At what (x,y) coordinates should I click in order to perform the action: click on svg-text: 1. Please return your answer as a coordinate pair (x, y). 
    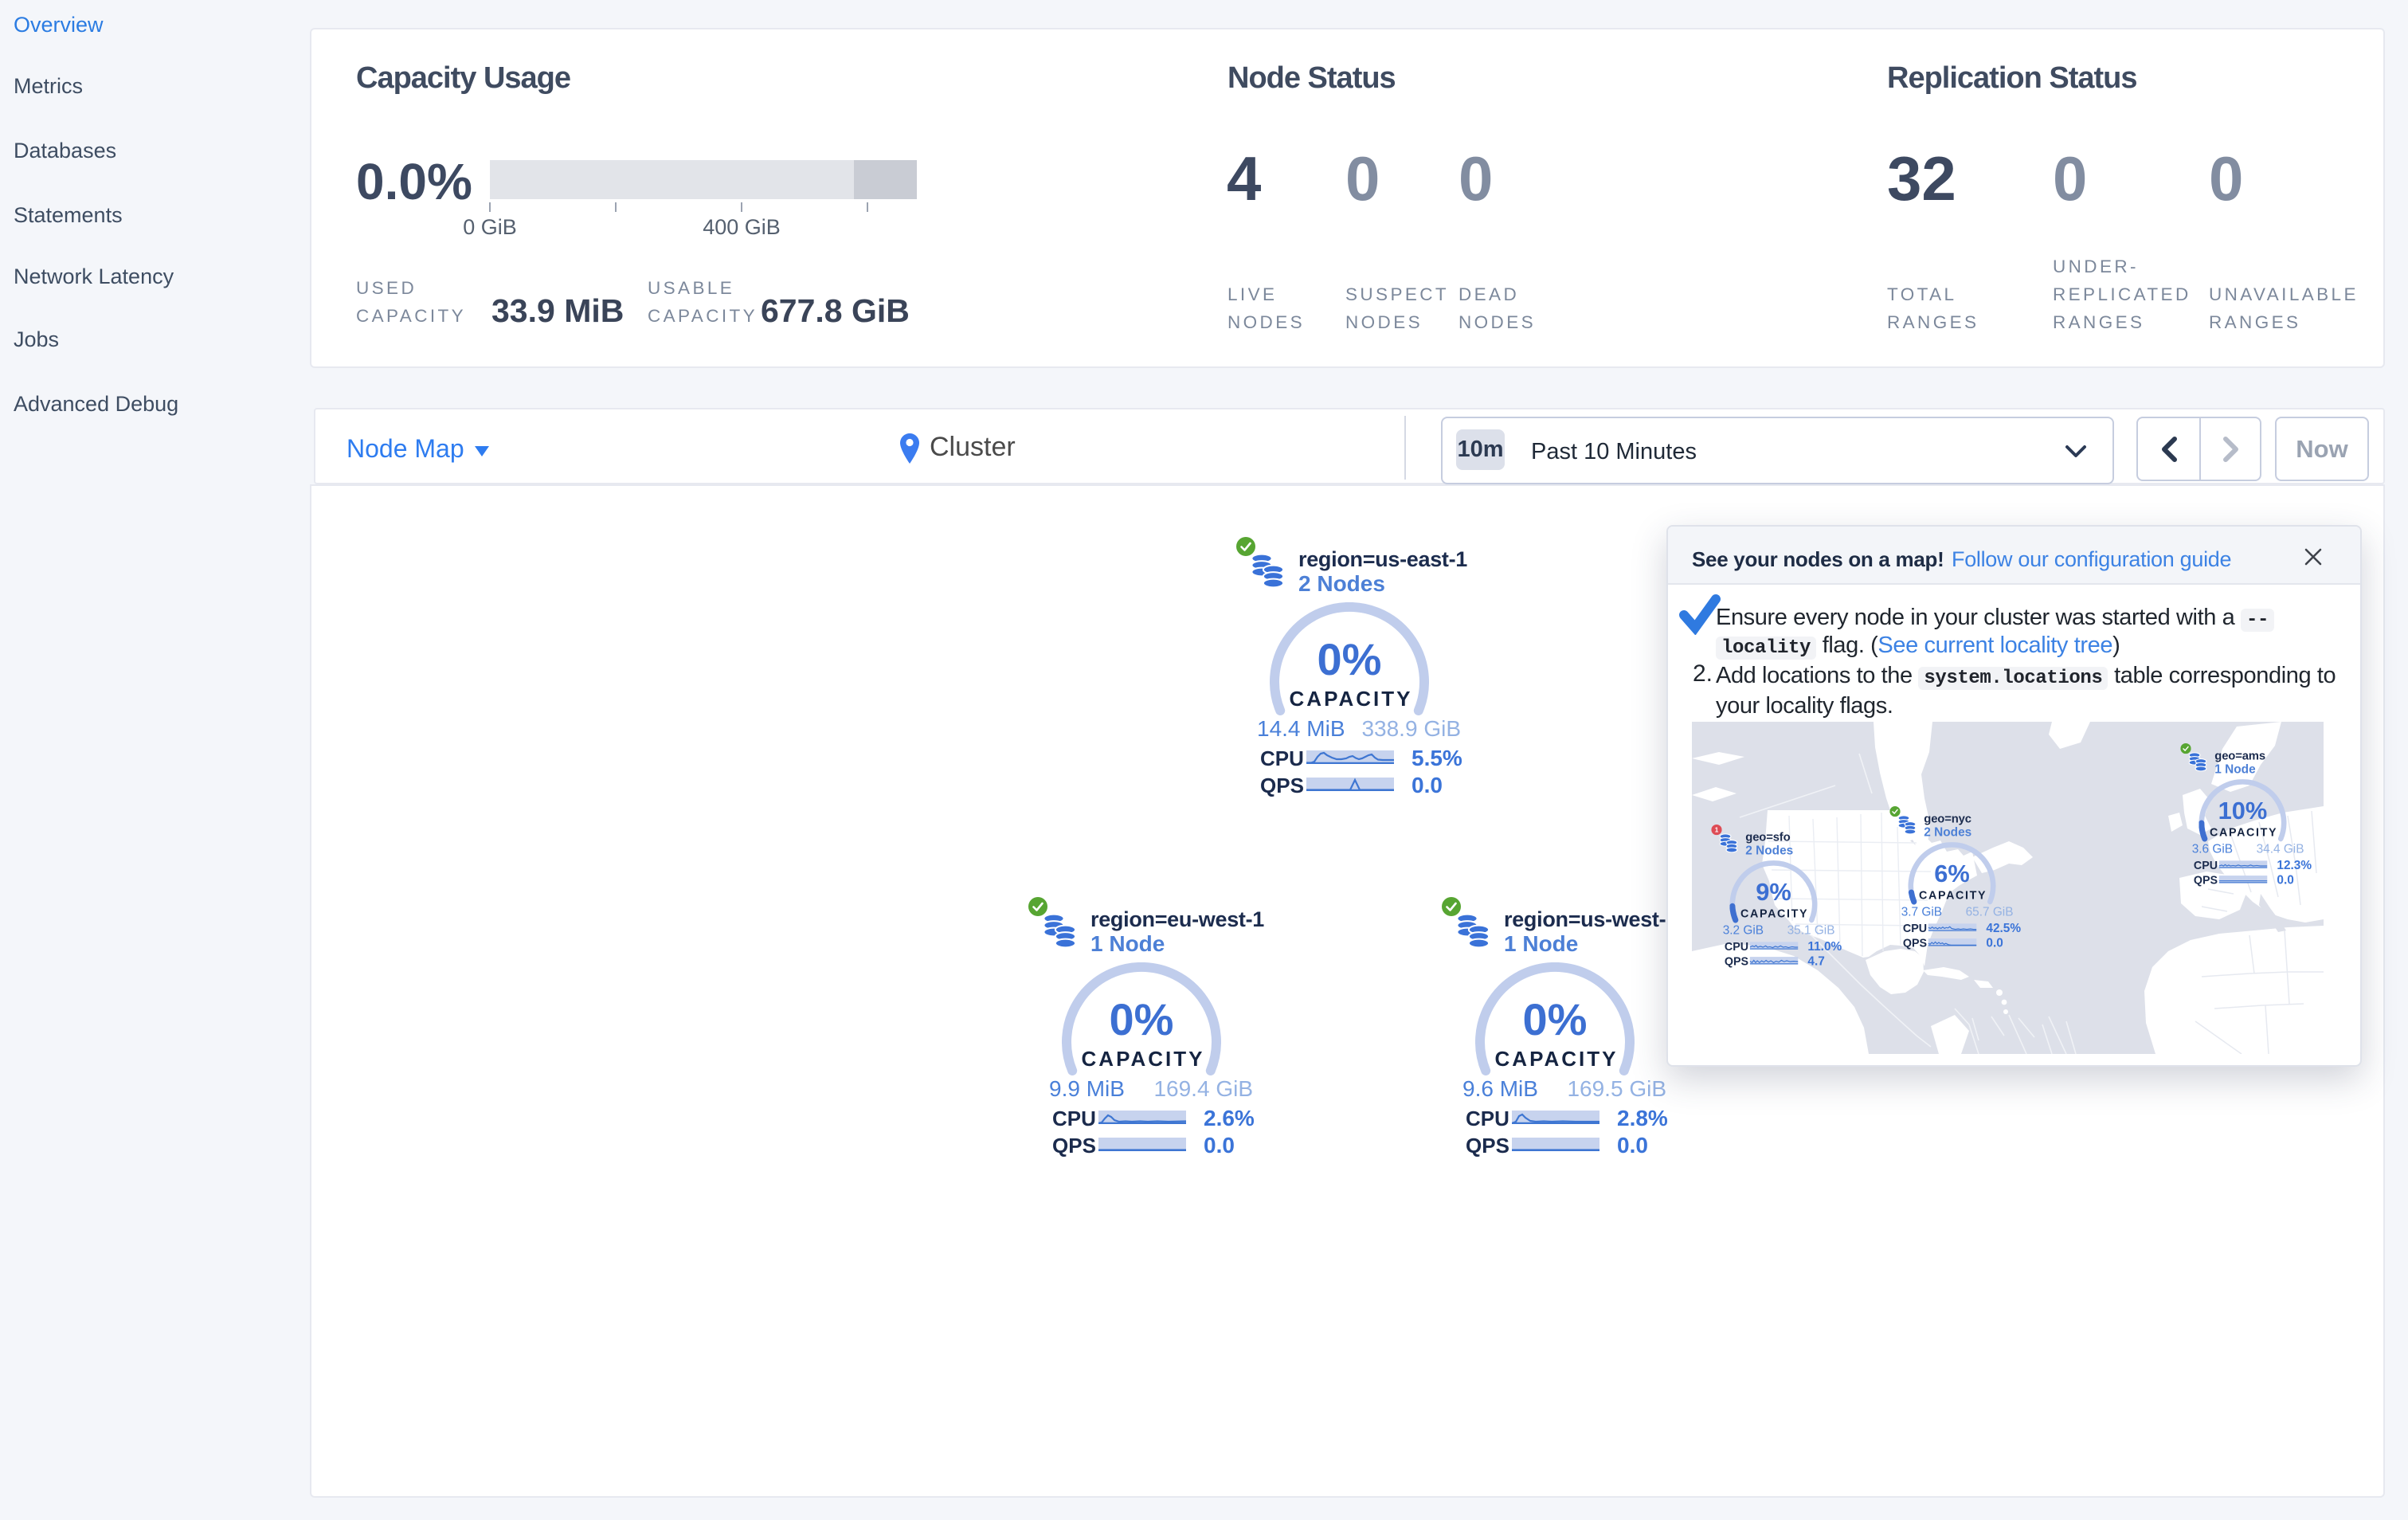
    Looking at the image, I should click on (1716, 830).